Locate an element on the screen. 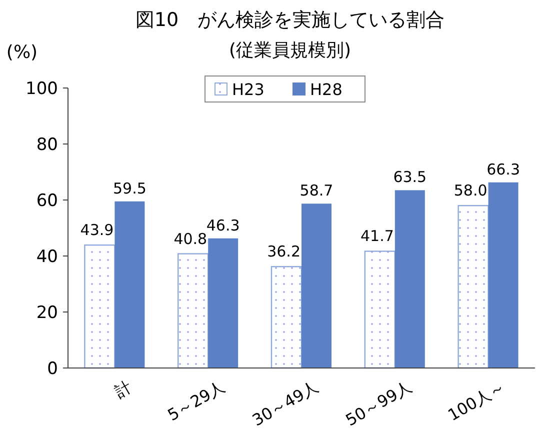  y-tick-label: 80 is located at coordinates (47, 145).